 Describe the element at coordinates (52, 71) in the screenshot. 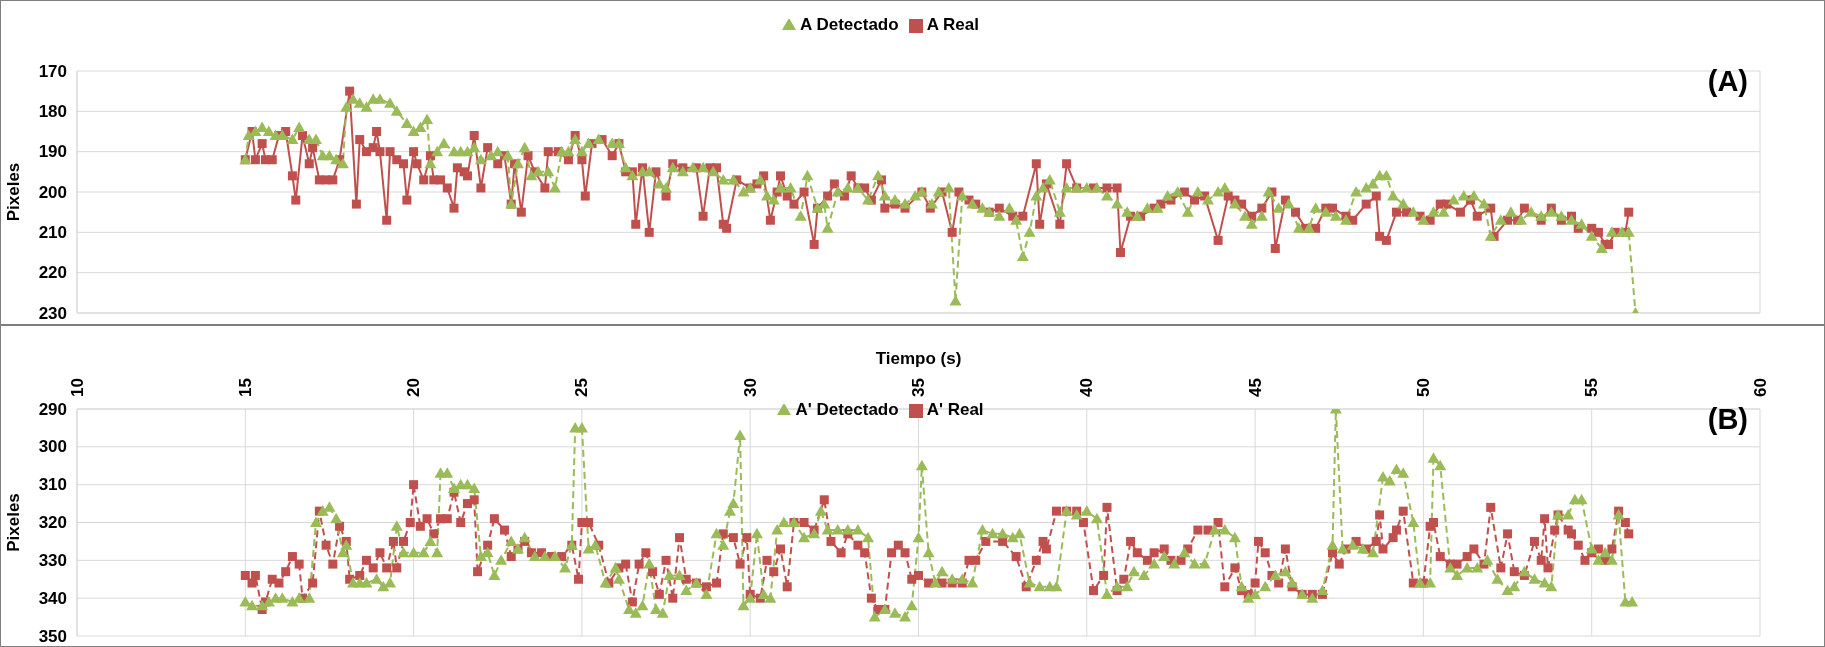

I see `y-tick-label: 170` at that location.